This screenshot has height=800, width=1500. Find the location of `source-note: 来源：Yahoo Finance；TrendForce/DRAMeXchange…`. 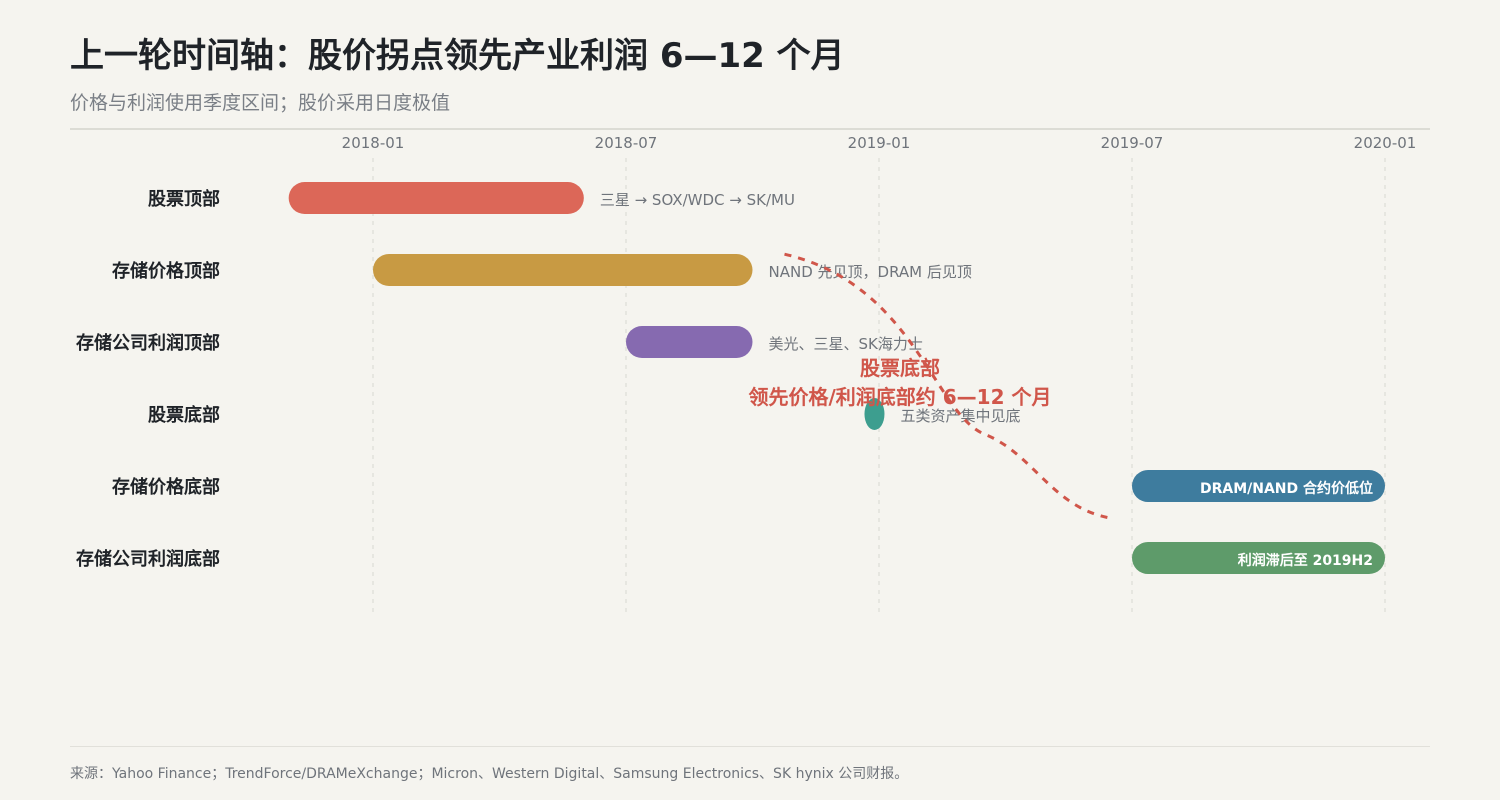

source-note: 来源：Yahoo Finance；TrendForce/DRAMeXchange… is located at coordinates (489, 774).